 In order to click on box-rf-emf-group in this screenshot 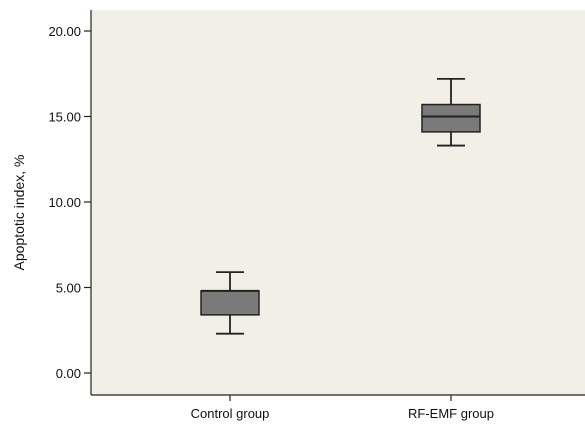, I will do `click(451, 112)`.